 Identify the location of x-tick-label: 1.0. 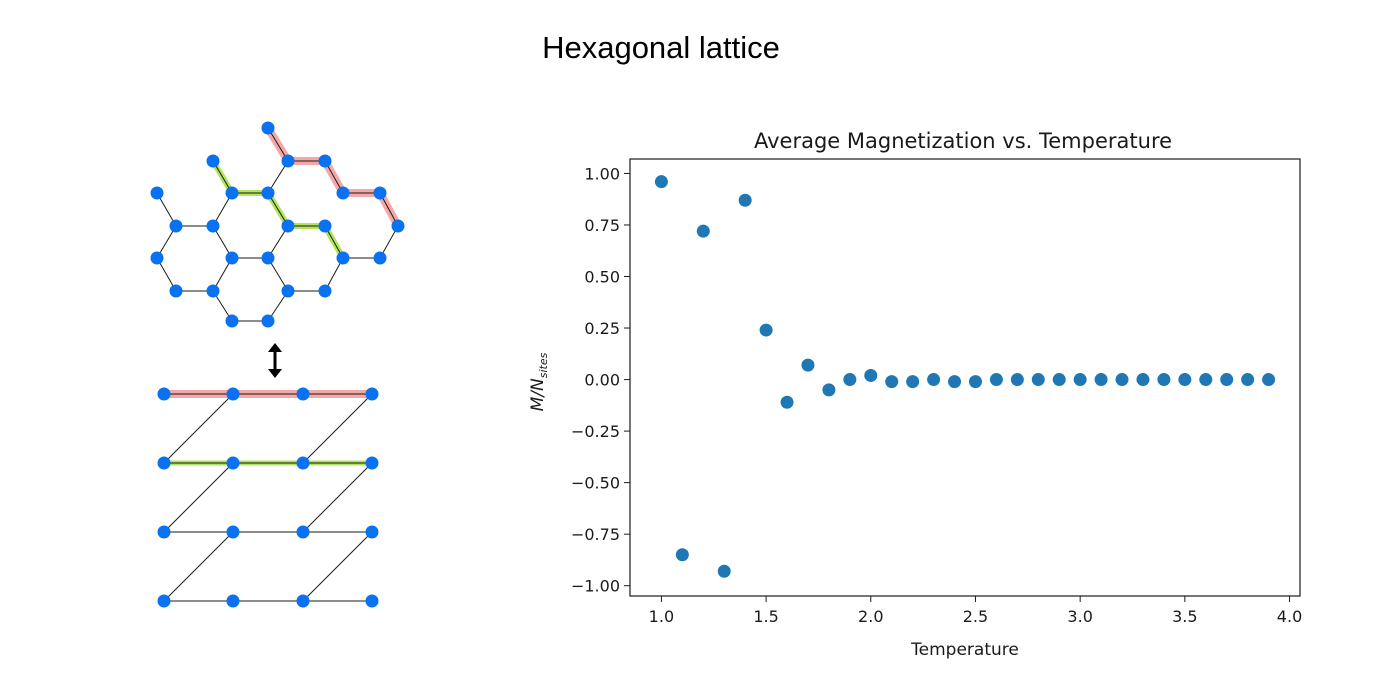
(661, 616).